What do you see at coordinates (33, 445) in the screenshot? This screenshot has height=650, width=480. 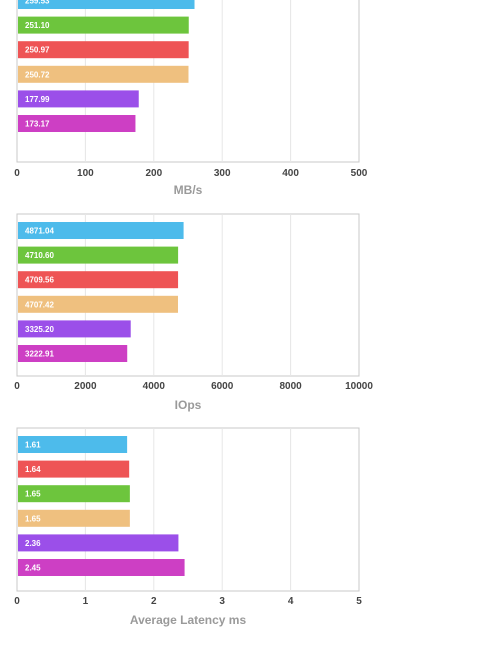 I see `bar-value-label: 1.61` at bounding box center [33, 445].